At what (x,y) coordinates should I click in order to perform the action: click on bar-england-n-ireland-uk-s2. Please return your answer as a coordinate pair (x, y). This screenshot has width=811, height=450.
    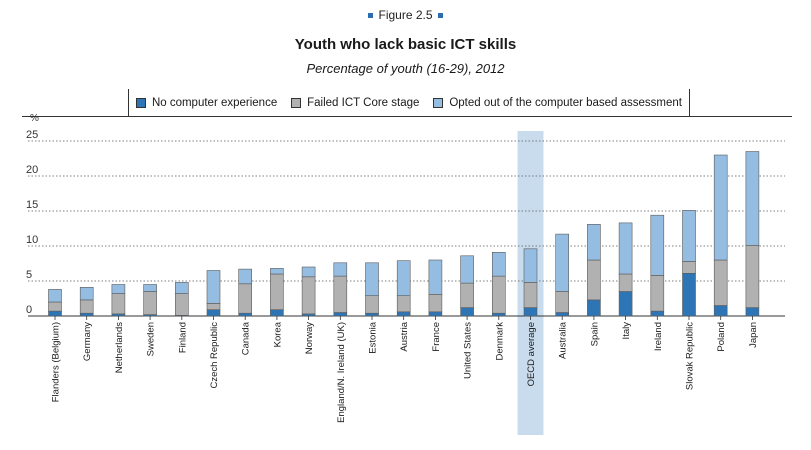
    Looking at the image, I should click on (340, 294).